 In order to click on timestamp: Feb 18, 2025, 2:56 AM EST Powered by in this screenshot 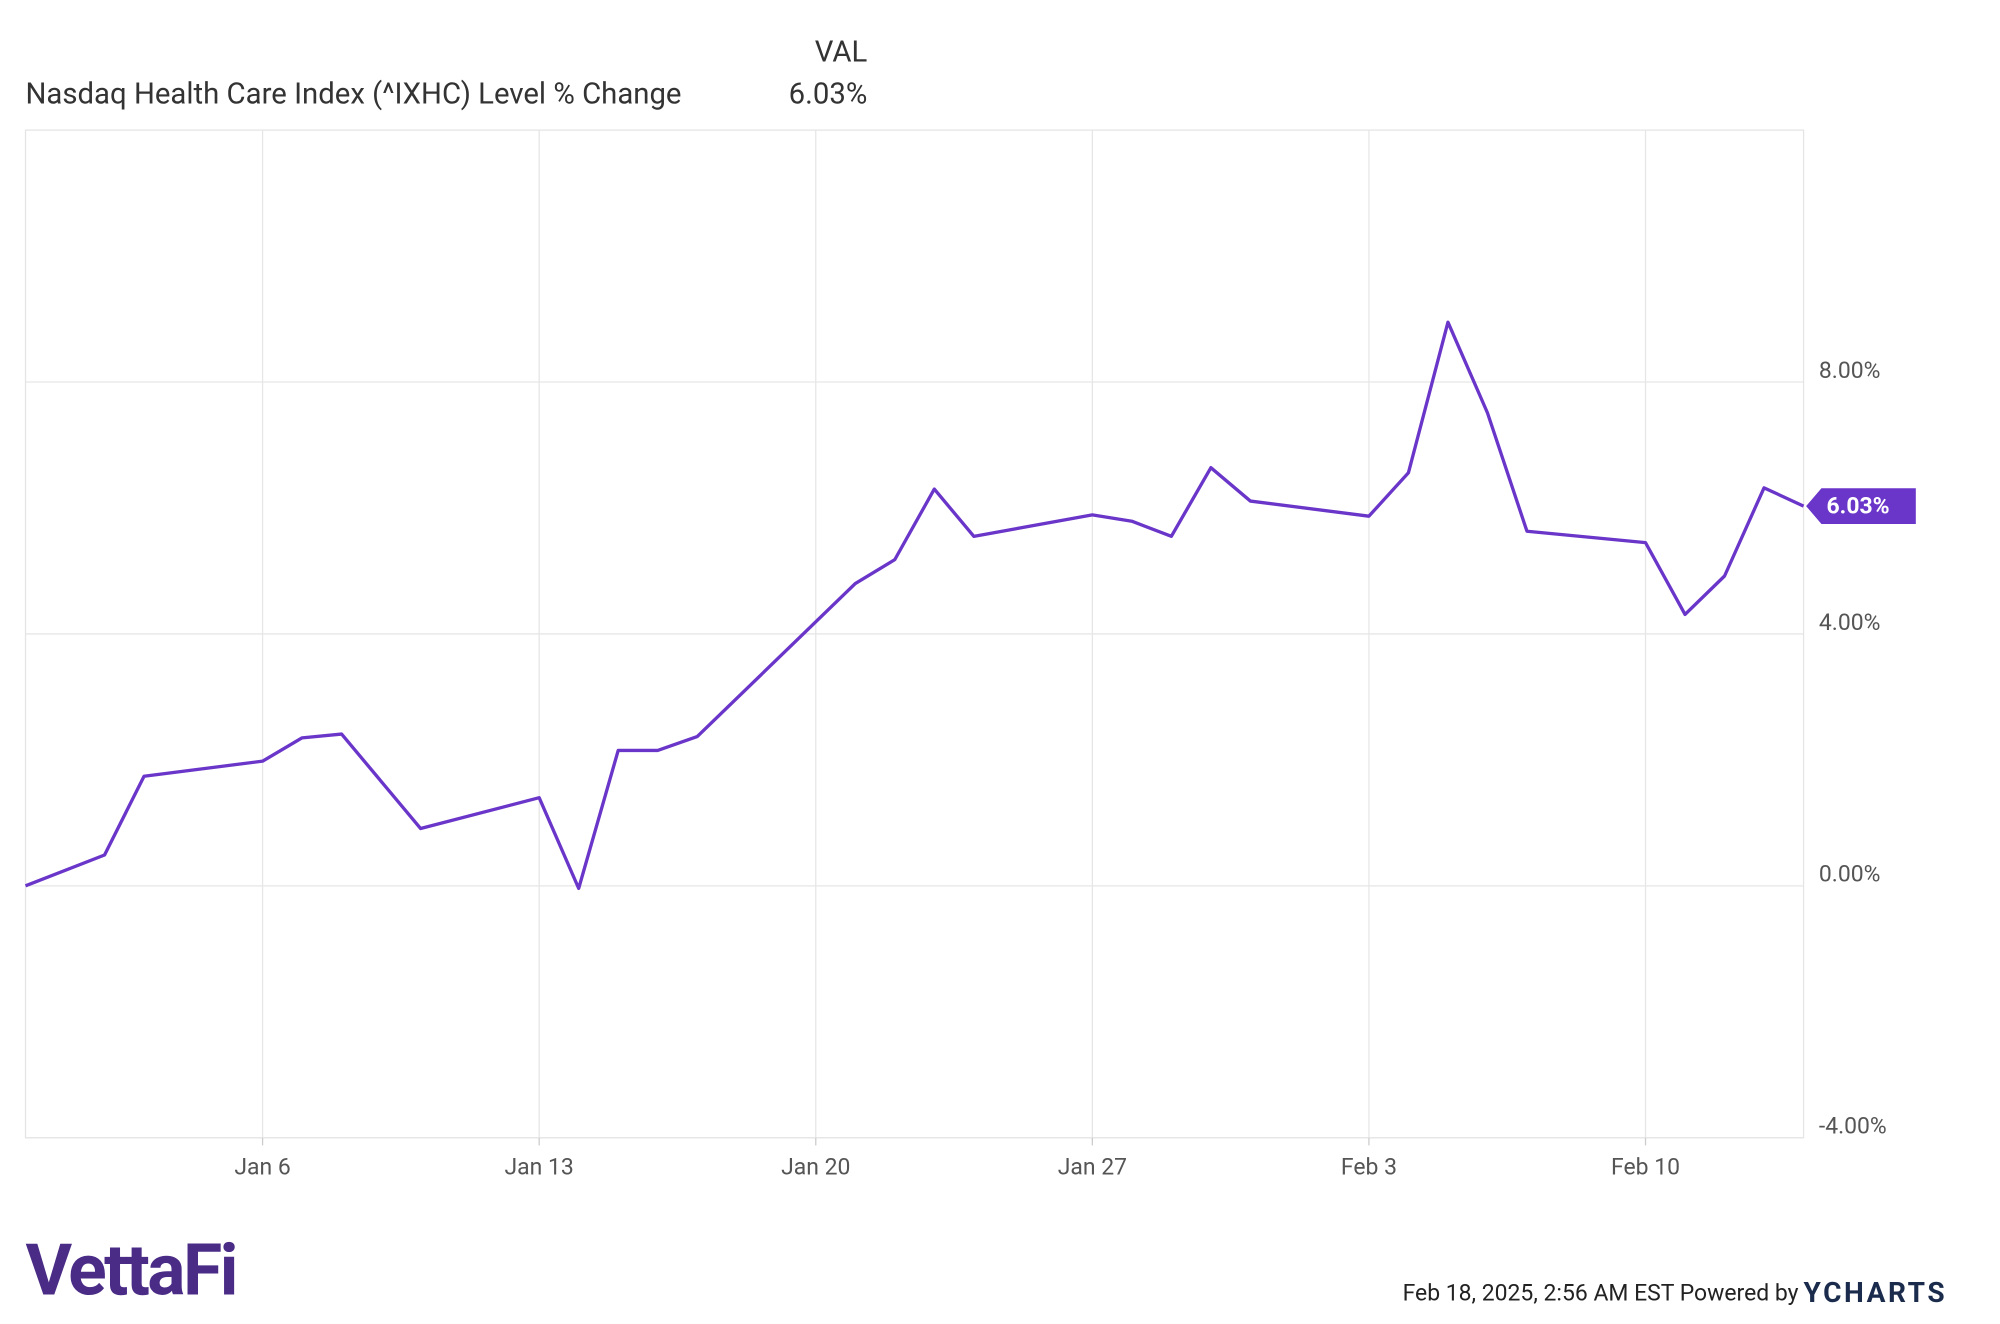, I will do `click(1601, 1293)`.